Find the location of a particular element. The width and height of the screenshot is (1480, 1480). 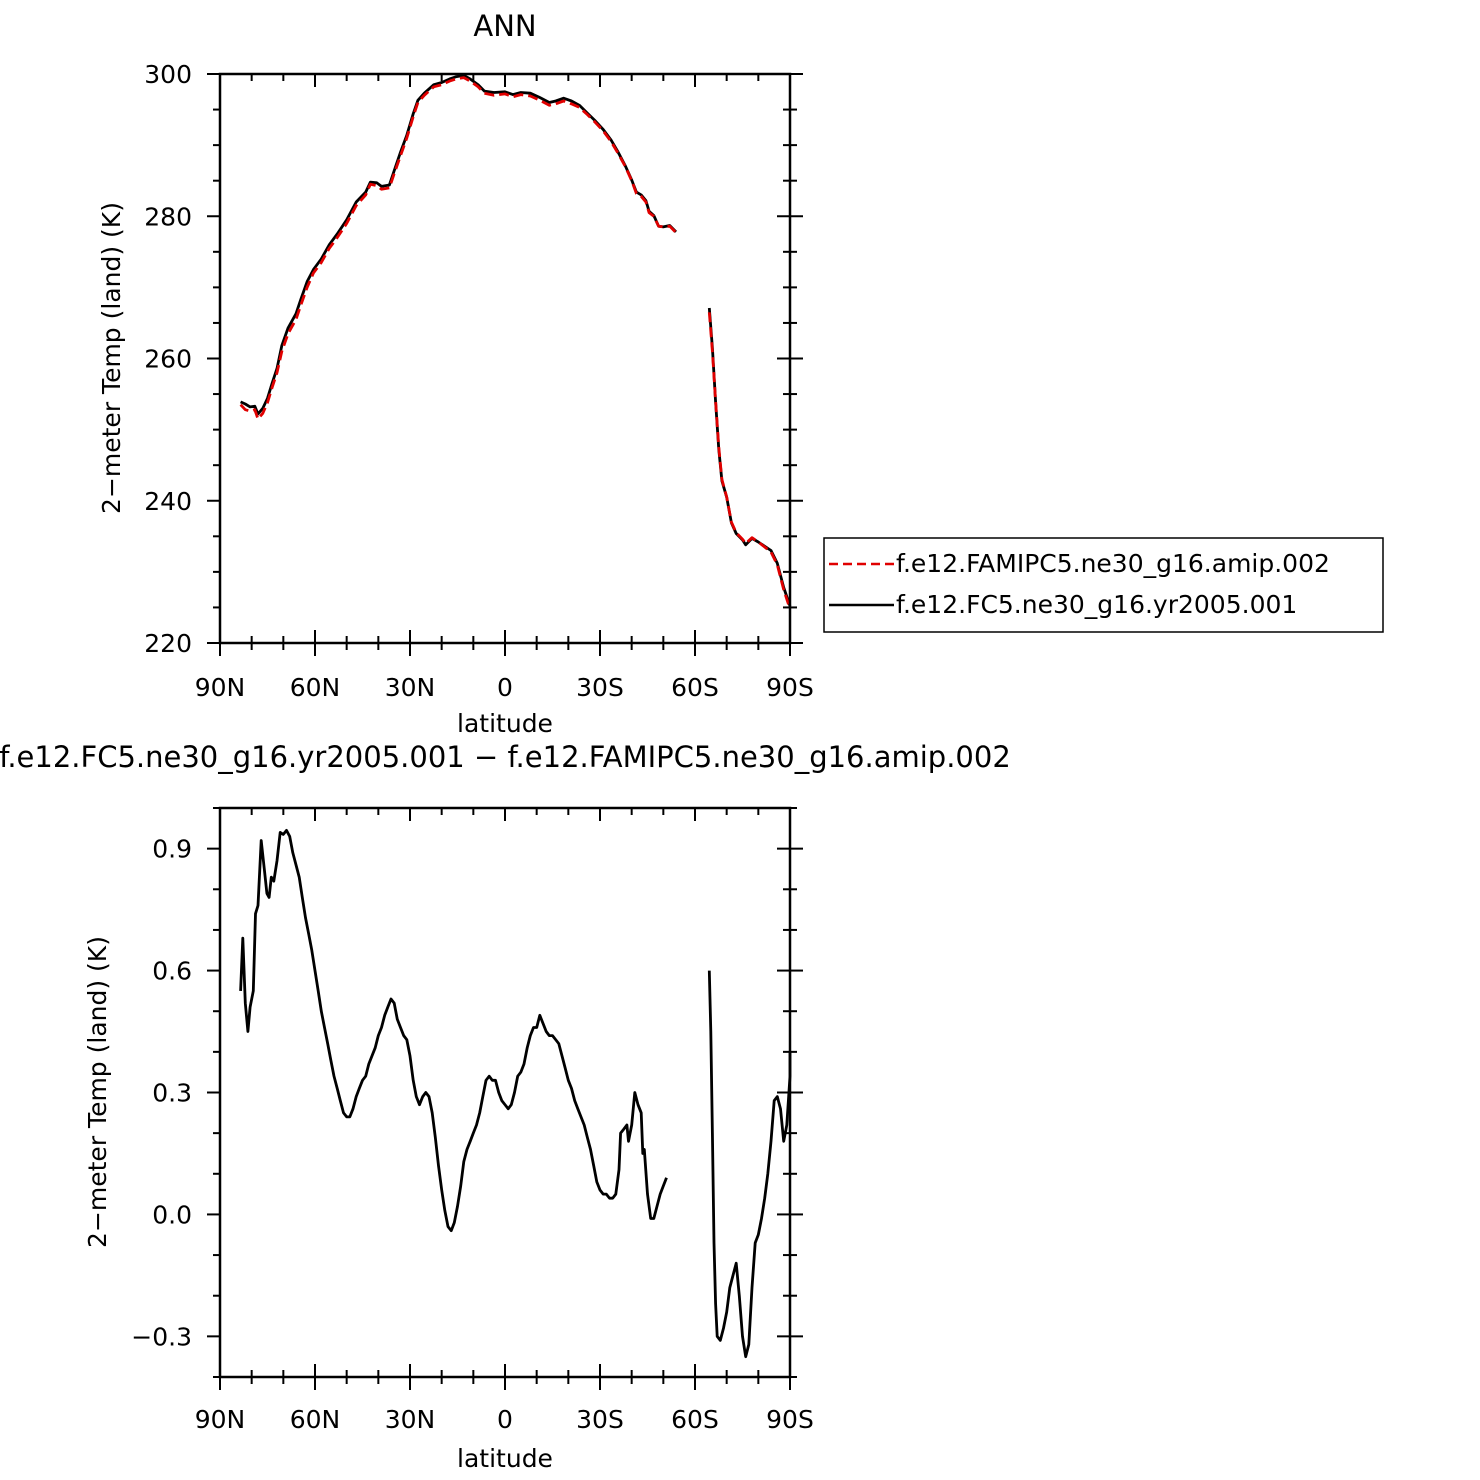

bottom-series-group is located at coordinates (515, 1094).